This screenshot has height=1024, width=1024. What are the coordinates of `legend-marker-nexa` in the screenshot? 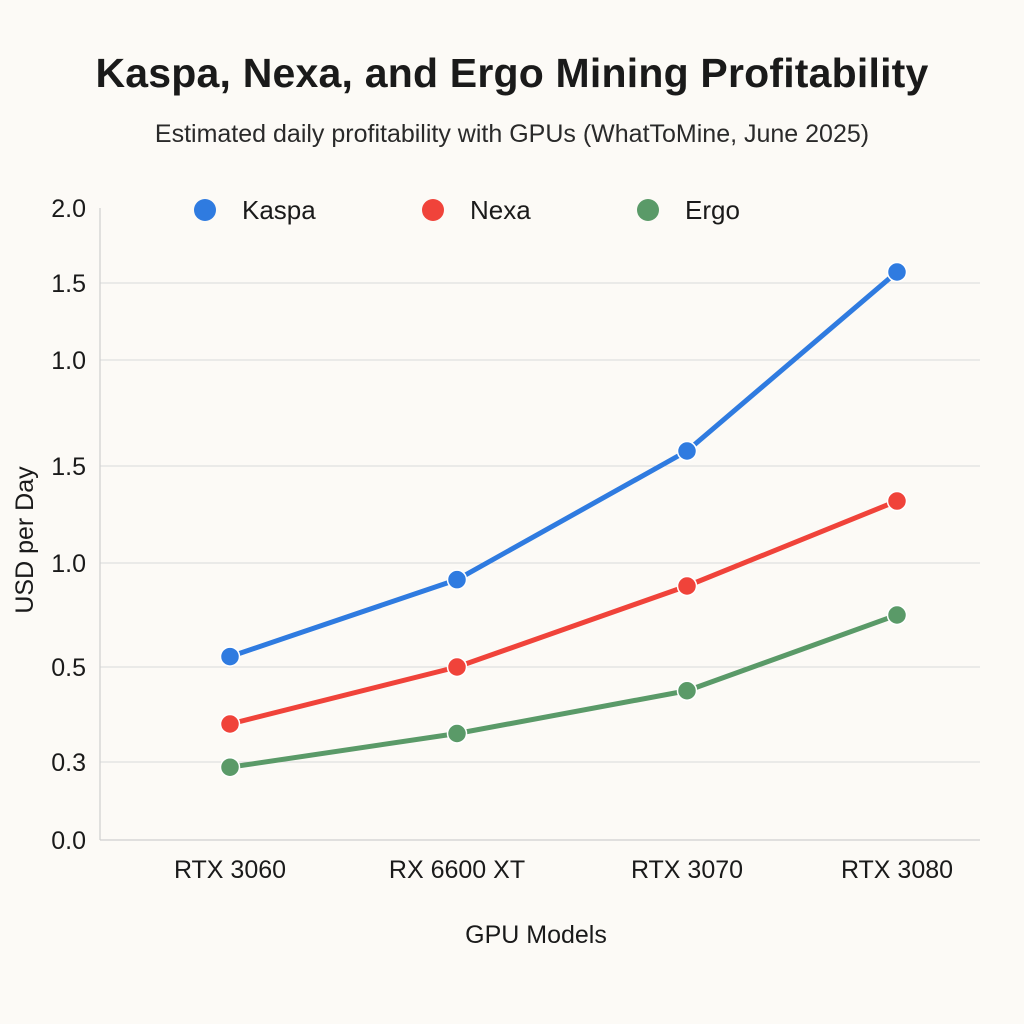 It's located at (433, 210).